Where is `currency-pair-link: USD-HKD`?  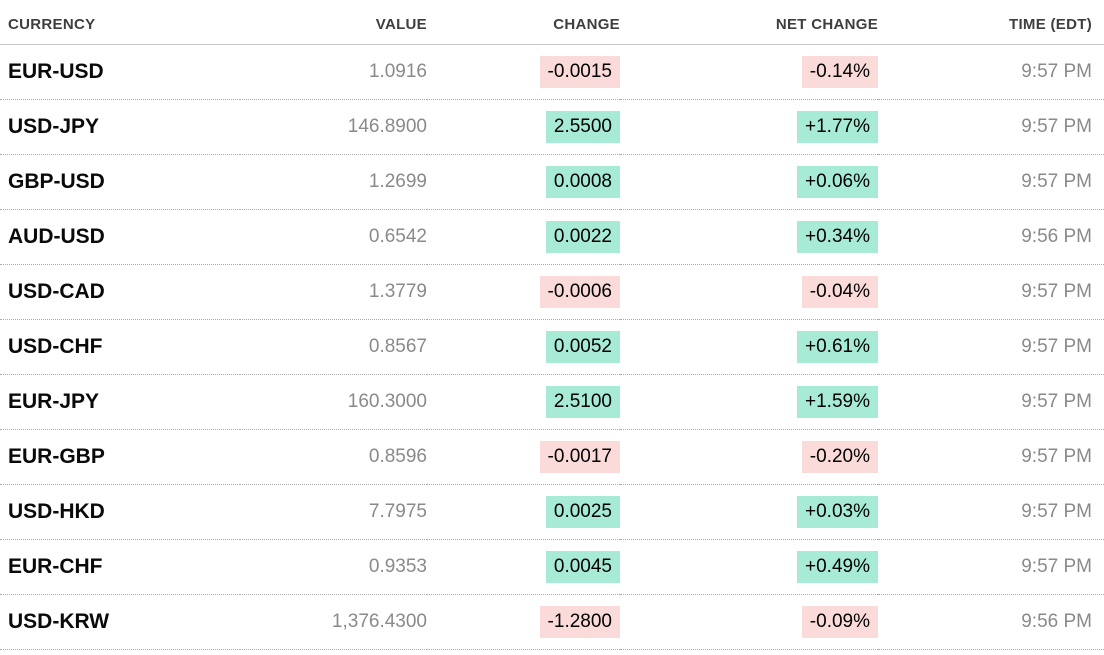
currency-pair-link: USD-HKD is located at coordinates (56, 511).